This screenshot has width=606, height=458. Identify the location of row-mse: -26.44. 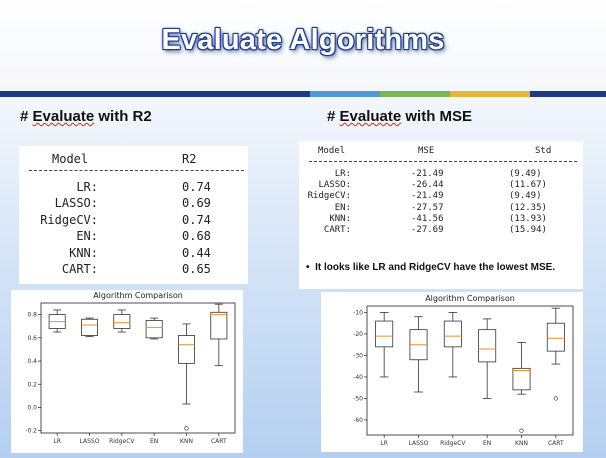
(427, 185).